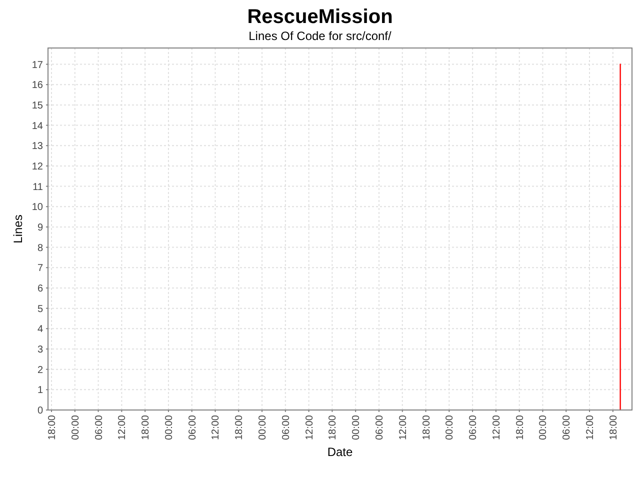  I want to click on y-tick-label: 12, so click(38, 166).